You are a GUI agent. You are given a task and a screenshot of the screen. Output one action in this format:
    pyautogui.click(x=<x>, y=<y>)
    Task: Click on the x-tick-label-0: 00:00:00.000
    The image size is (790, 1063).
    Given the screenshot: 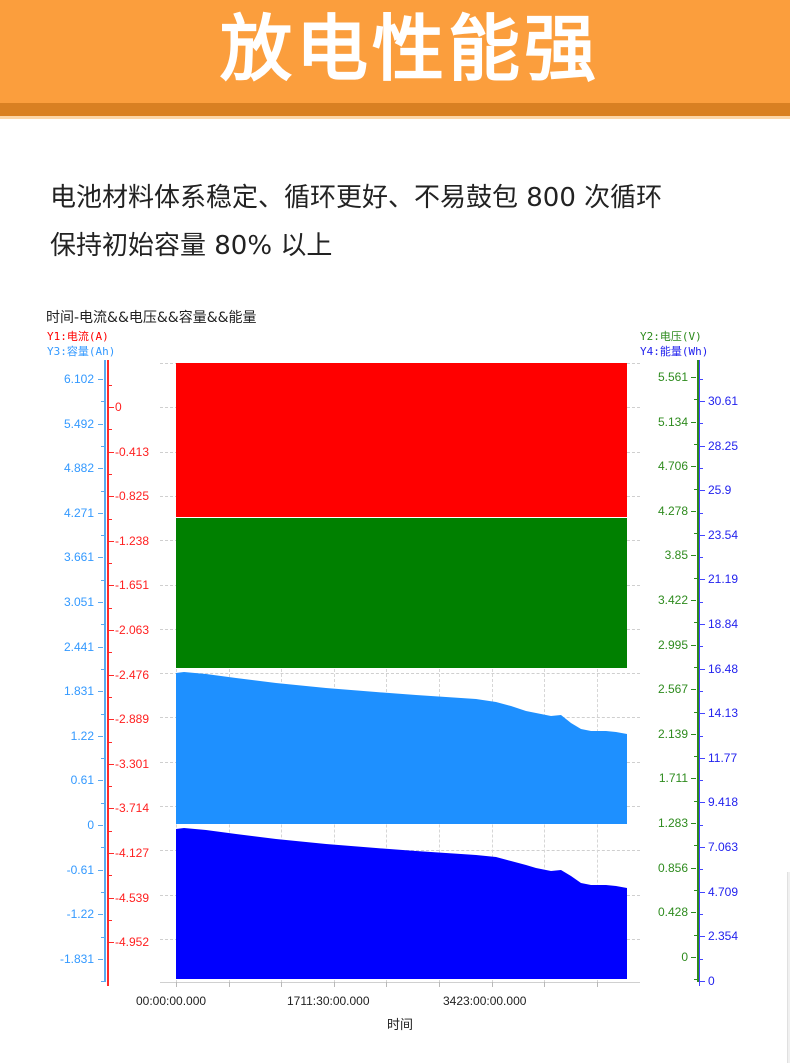 What is the action you would take?
    pyautogui.click(x=171, y=1001)
    